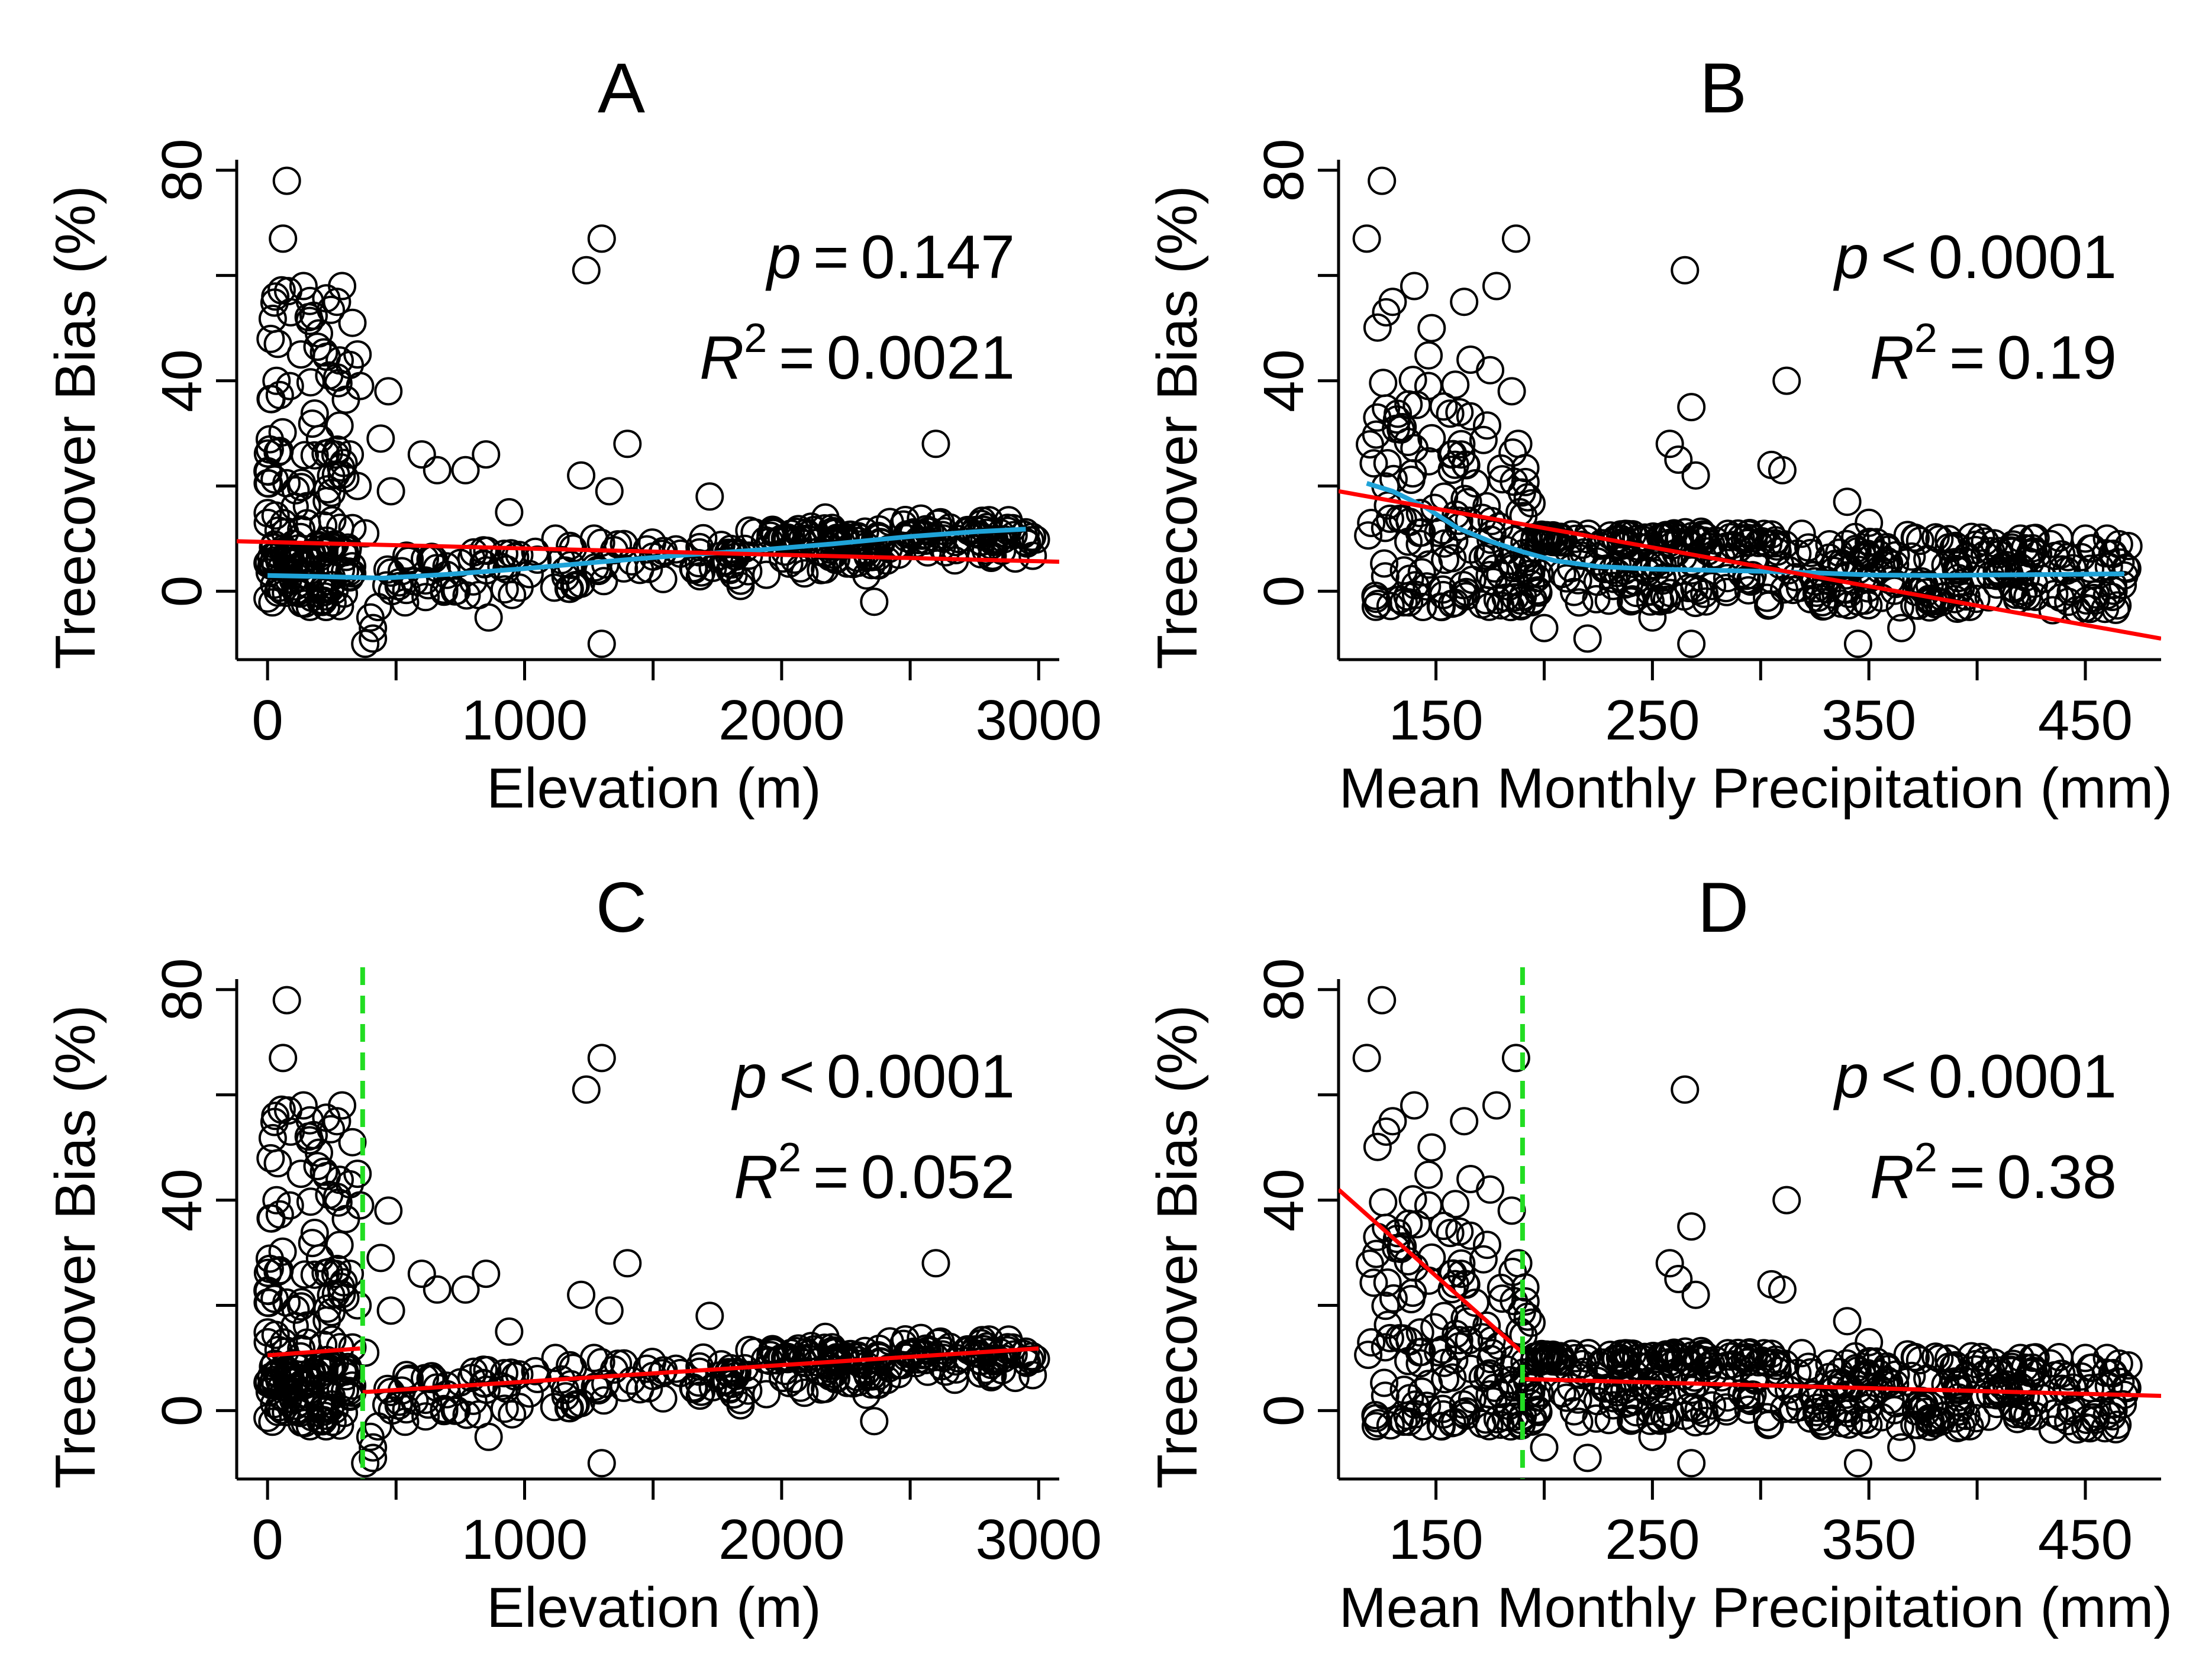 This screenshot has width=2212, height=1676. I want to click on x-tick-label: 450, so click(2085, 720).